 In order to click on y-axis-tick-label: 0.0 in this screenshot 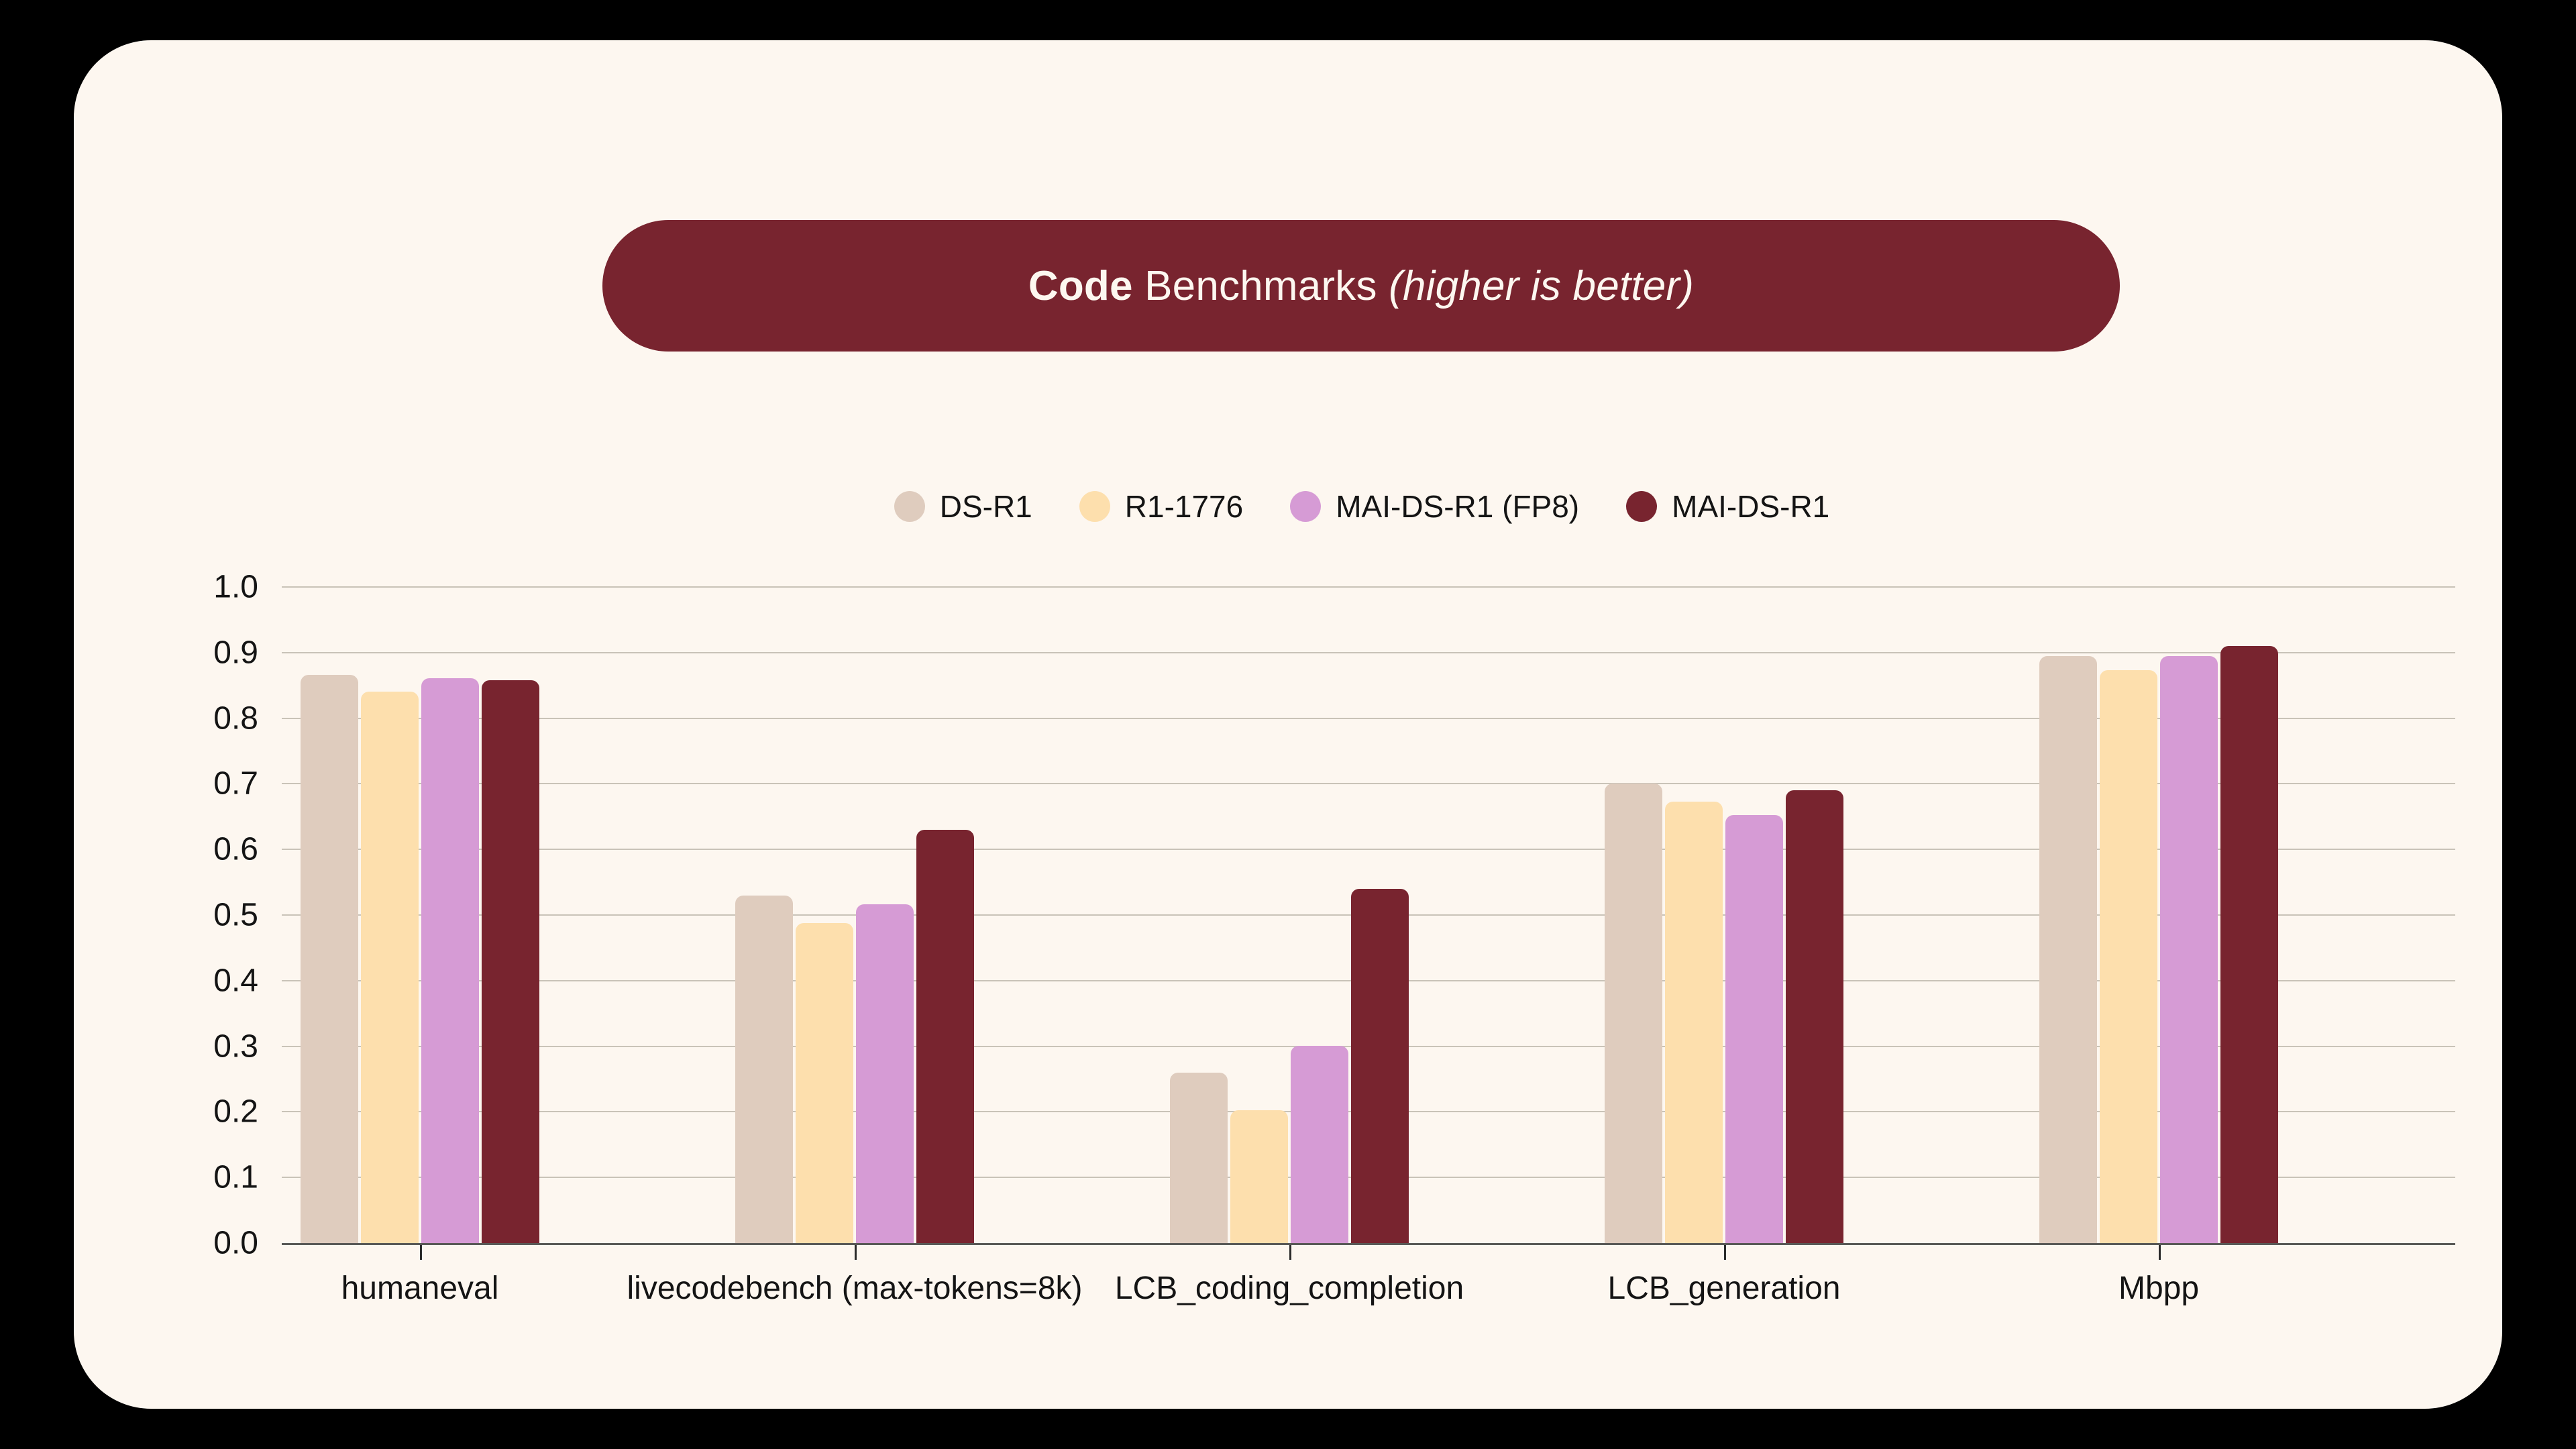, I will do `click(235, 1243)`.